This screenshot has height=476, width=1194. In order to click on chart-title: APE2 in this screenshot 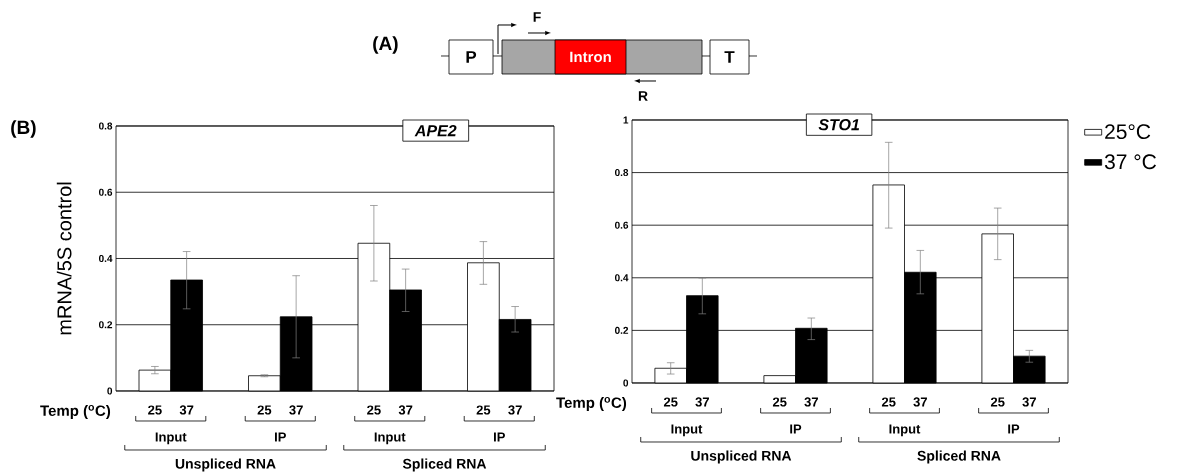, I will do `click(435, 131)`.